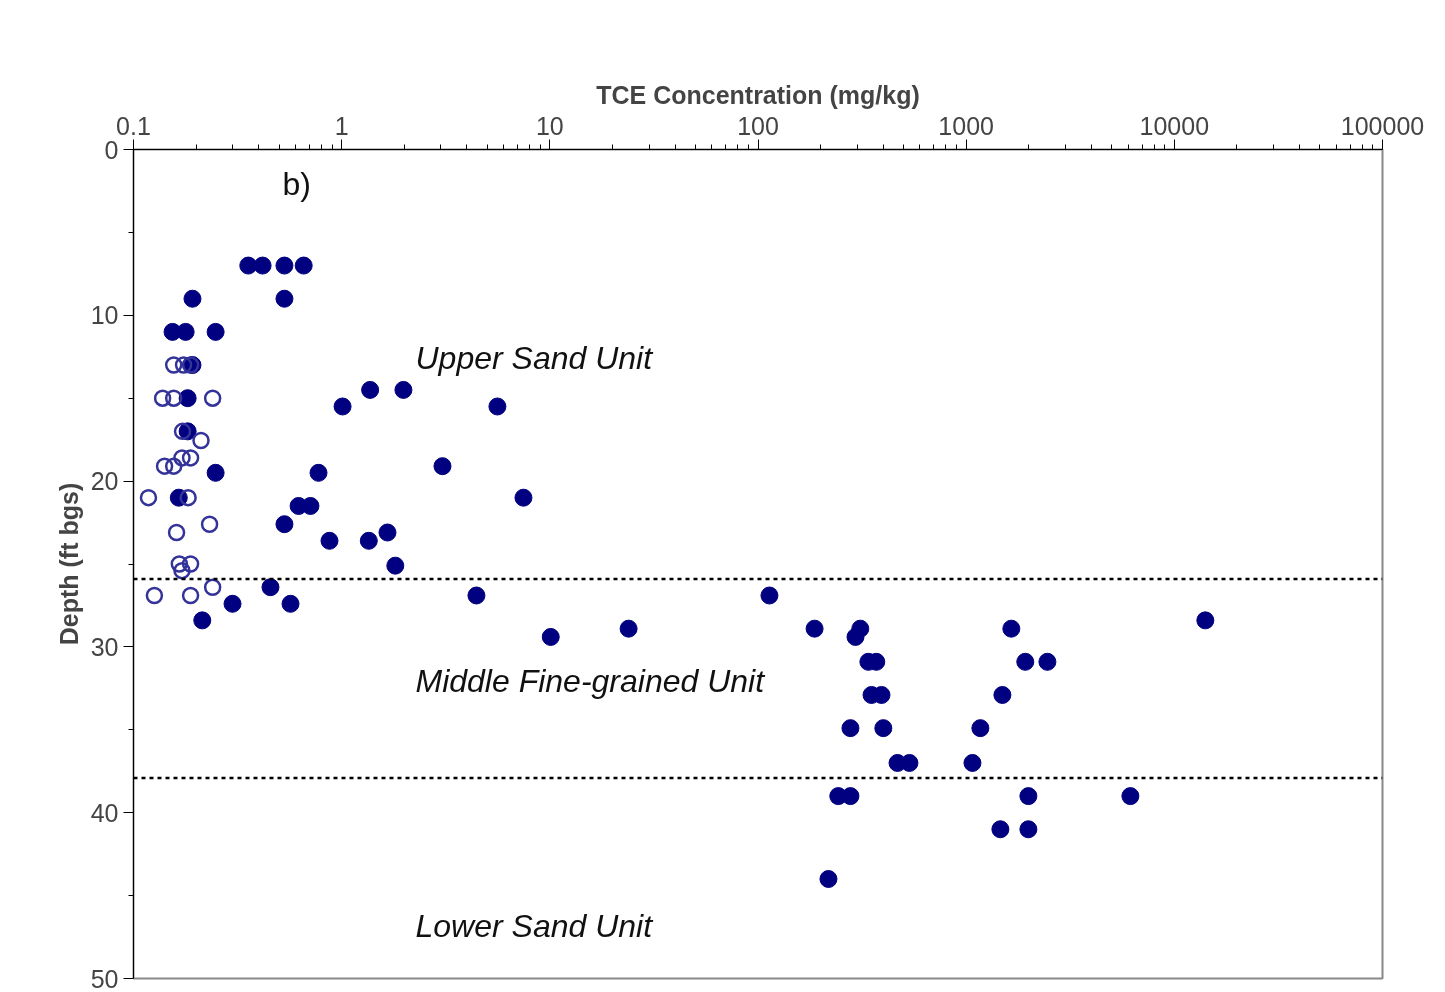 The width and height of the screenshot is (1445, 992). Describe the element at coordinates (104, 812) in the screenshot. I see `y-tick-label: 40` at that location.